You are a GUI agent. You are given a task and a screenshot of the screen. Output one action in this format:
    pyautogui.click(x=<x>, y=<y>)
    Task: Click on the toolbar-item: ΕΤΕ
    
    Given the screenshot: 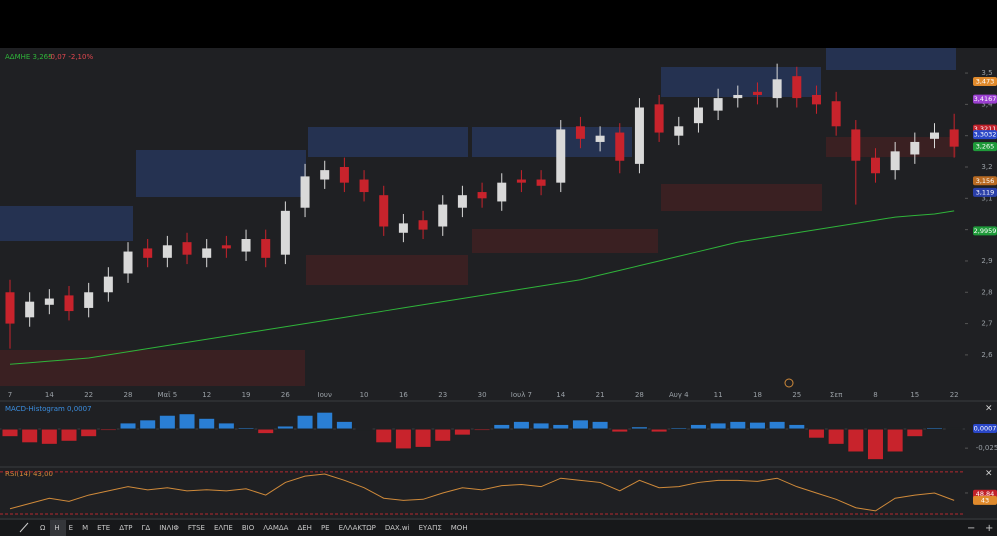 What is the action you would take?
    pyautogui.click(x=103, y=528)
    